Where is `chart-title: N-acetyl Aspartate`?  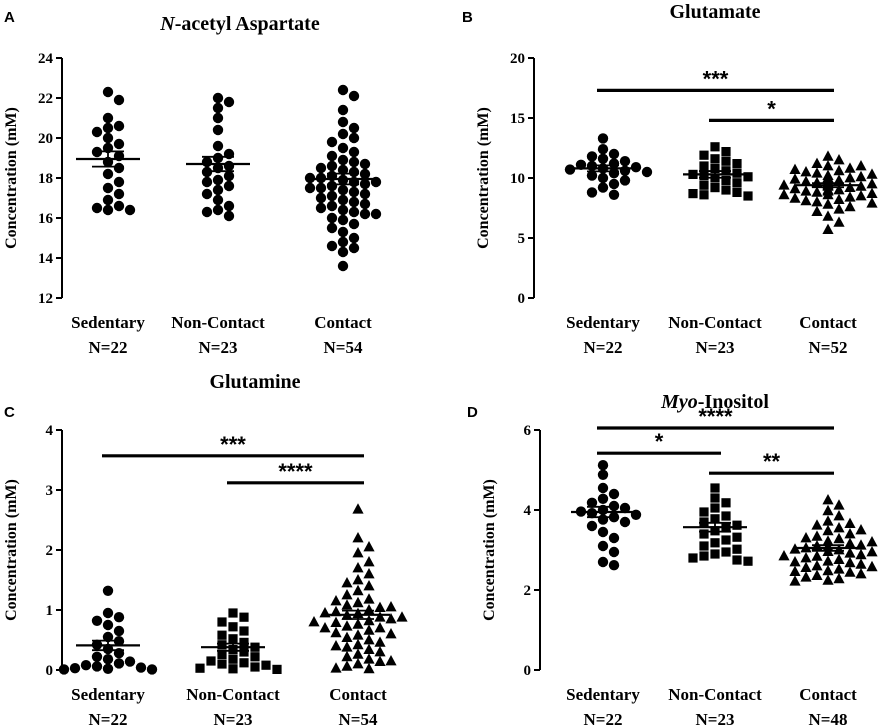
chart-title: N-acetyl Aspartate is located at coordinates (239, 24).